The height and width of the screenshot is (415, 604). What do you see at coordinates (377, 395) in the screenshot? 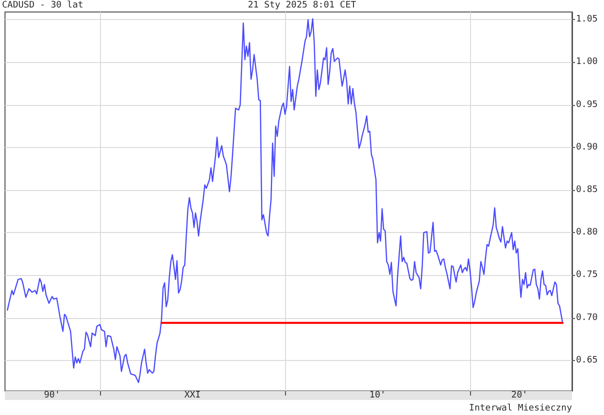
I see `x-tick-label: 10'` at bounding box center [377, 395].